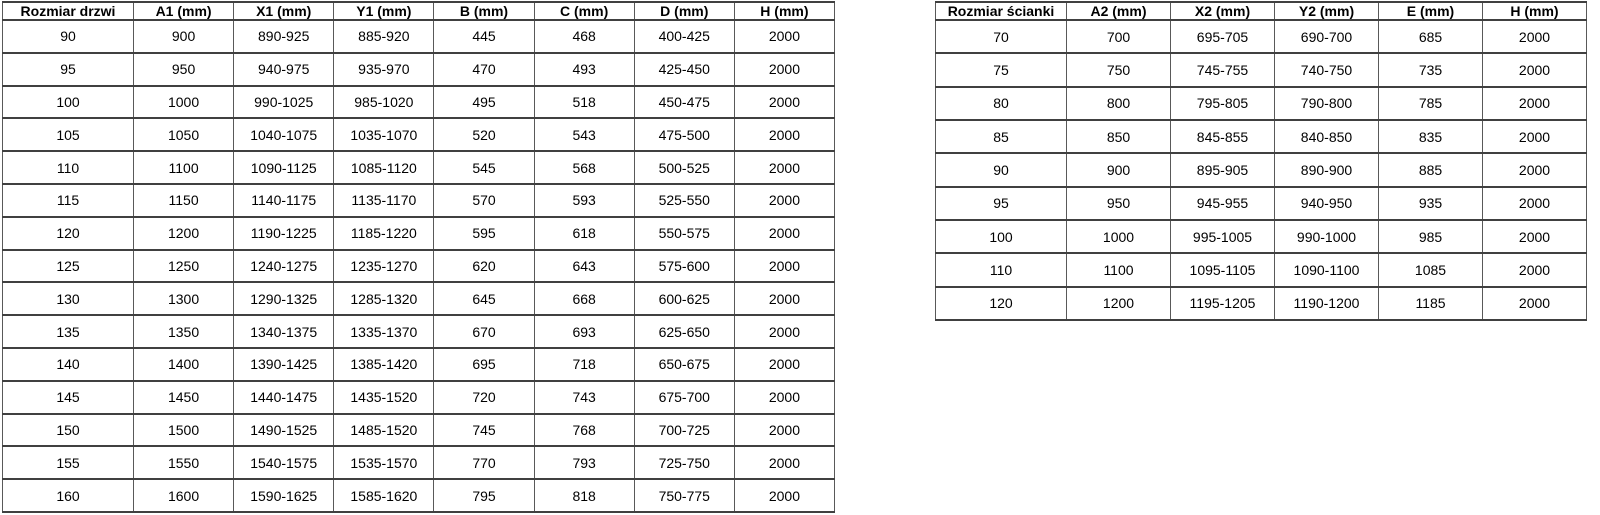 The width and height of the screenshot is (1600, 515). I want to click on table-cell: 595, so click(484, 233).